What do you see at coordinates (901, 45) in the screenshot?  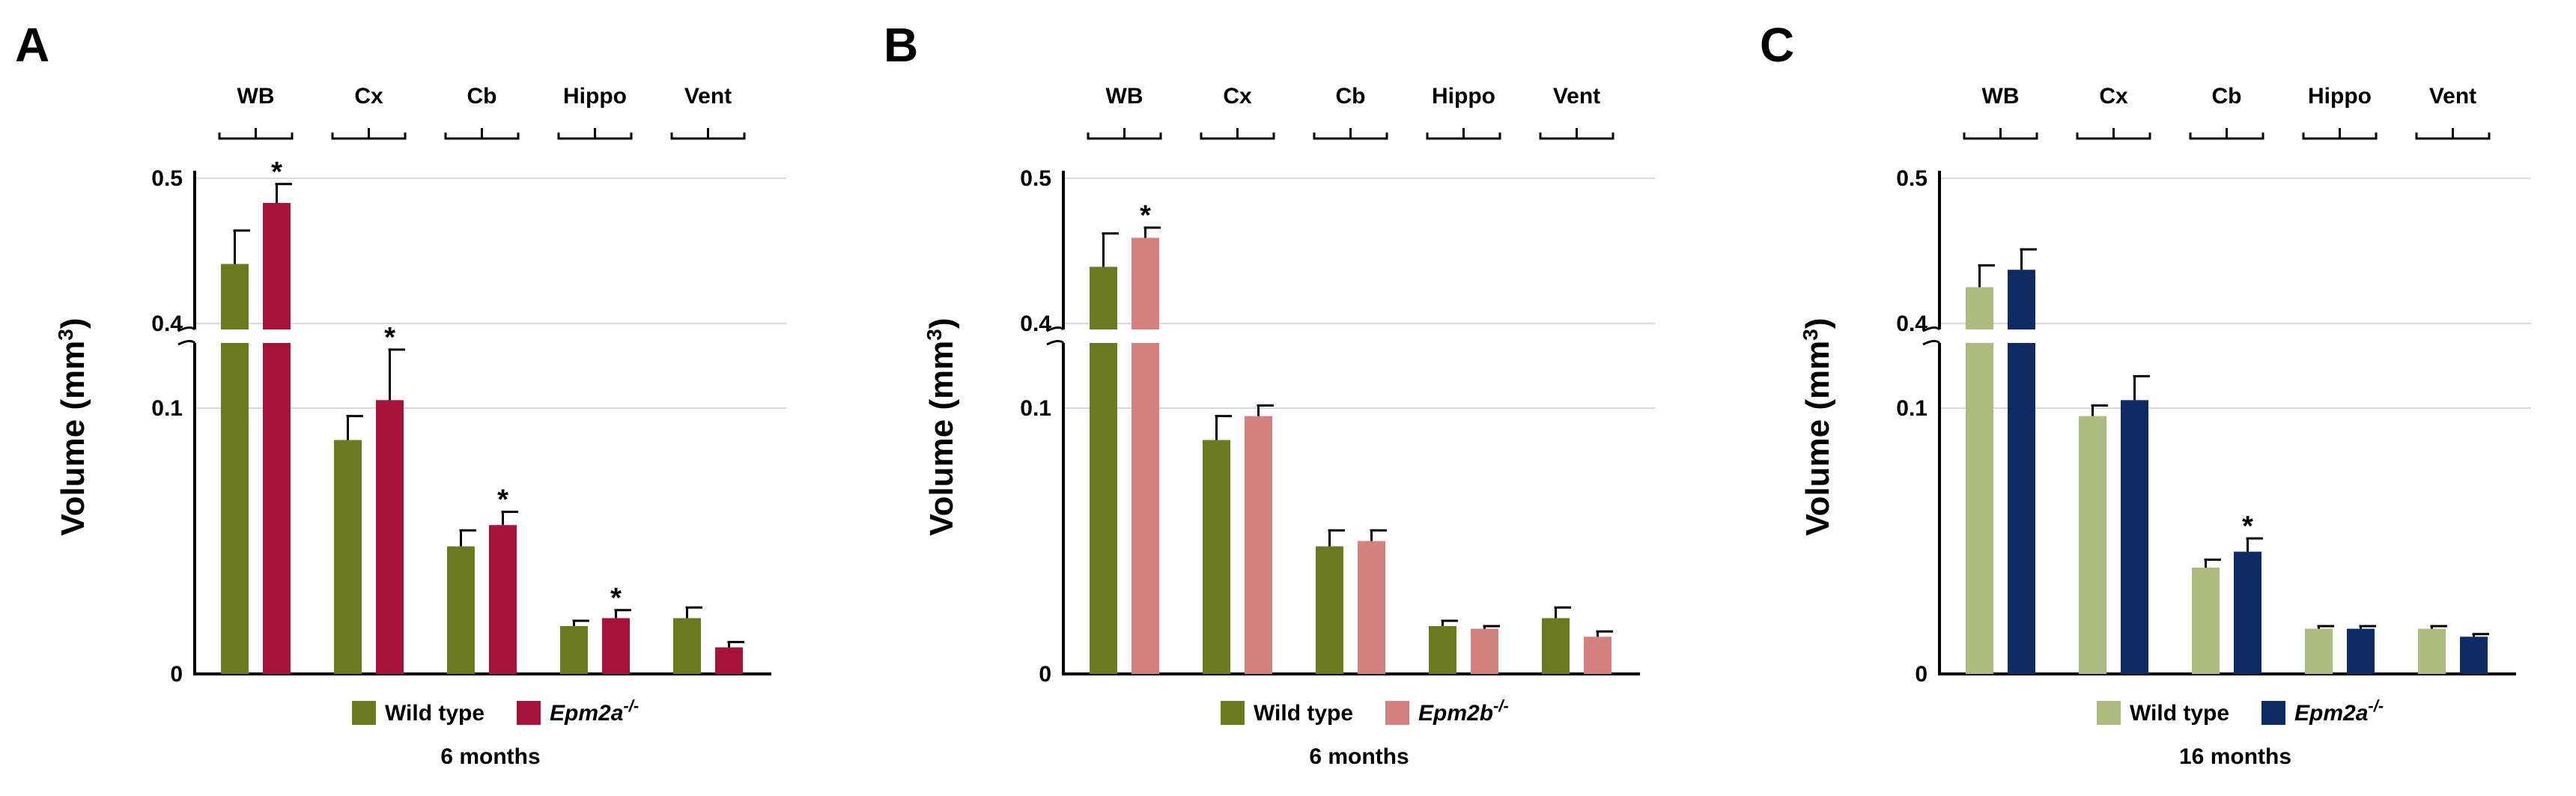 I see `panel-letter: B` at bounding box center [901, 45].